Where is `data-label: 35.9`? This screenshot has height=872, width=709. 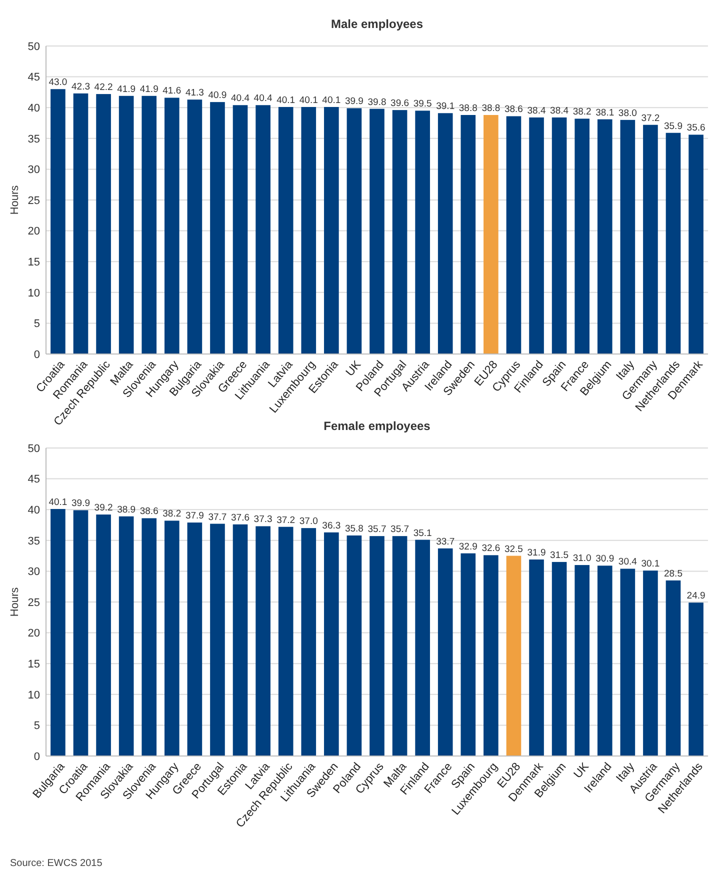 data-label: 35.9 is located at coordinates (673, 126).